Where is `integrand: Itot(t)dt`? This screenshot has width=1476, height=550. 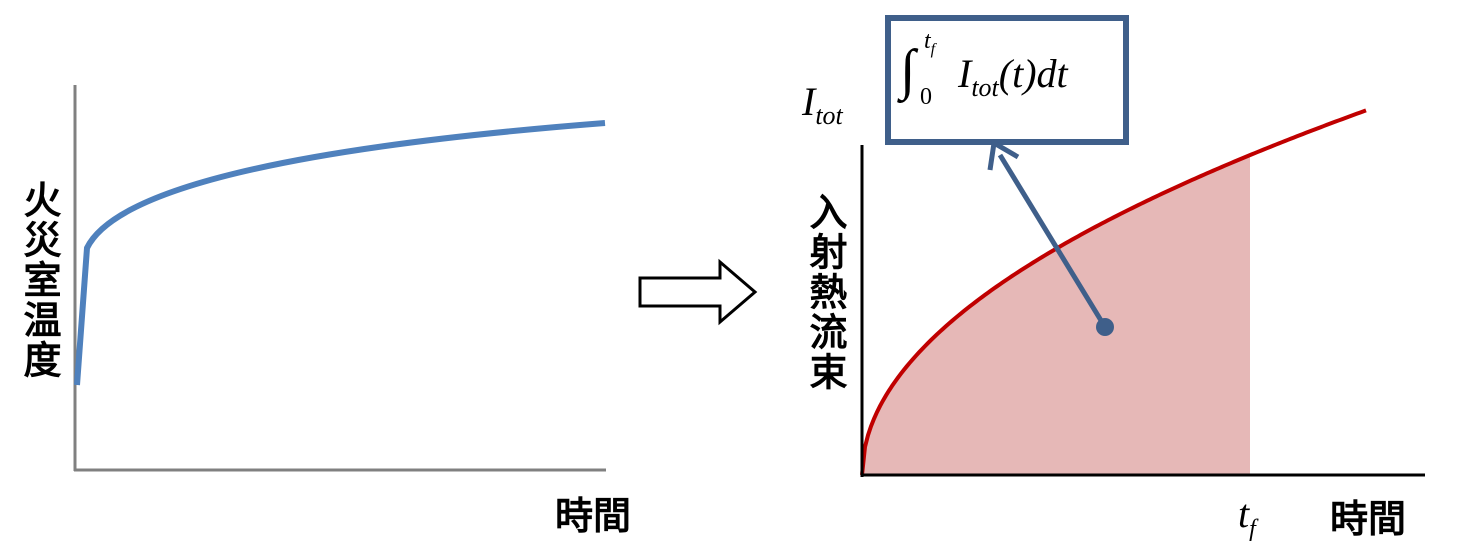
integrand: Itot(t)dt is located at coordinates (1013, 76).